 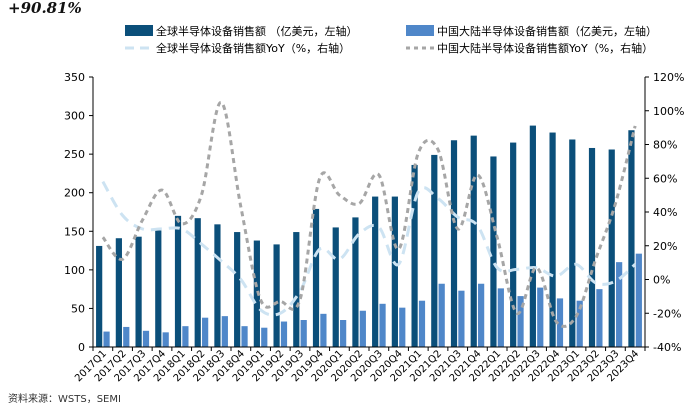 I want to click on bar-global-2020Q2, so click(x=355, y=282).